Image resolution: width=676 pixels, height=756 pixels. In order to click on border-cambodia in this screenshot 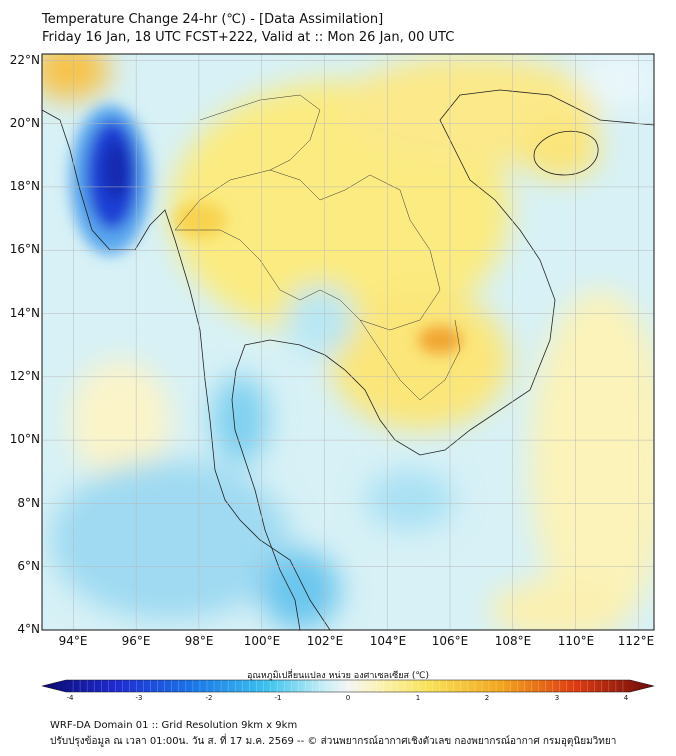, I will do `click(410, 360)`.